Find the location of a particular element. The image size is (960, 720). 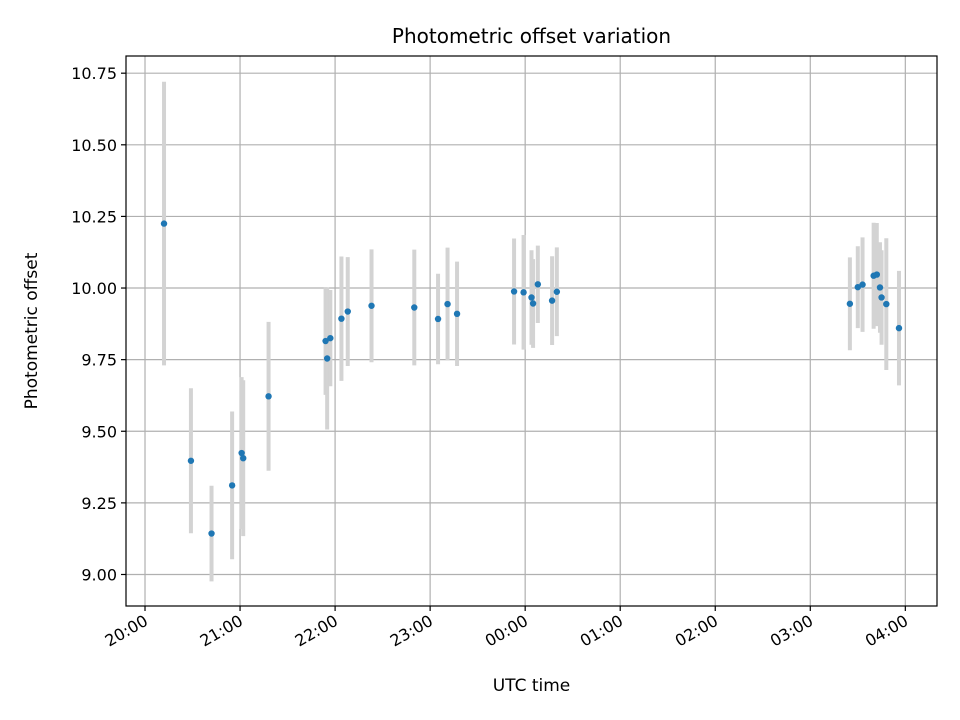

y-tick-label: 9.50 is located at coordinates (99, 431).